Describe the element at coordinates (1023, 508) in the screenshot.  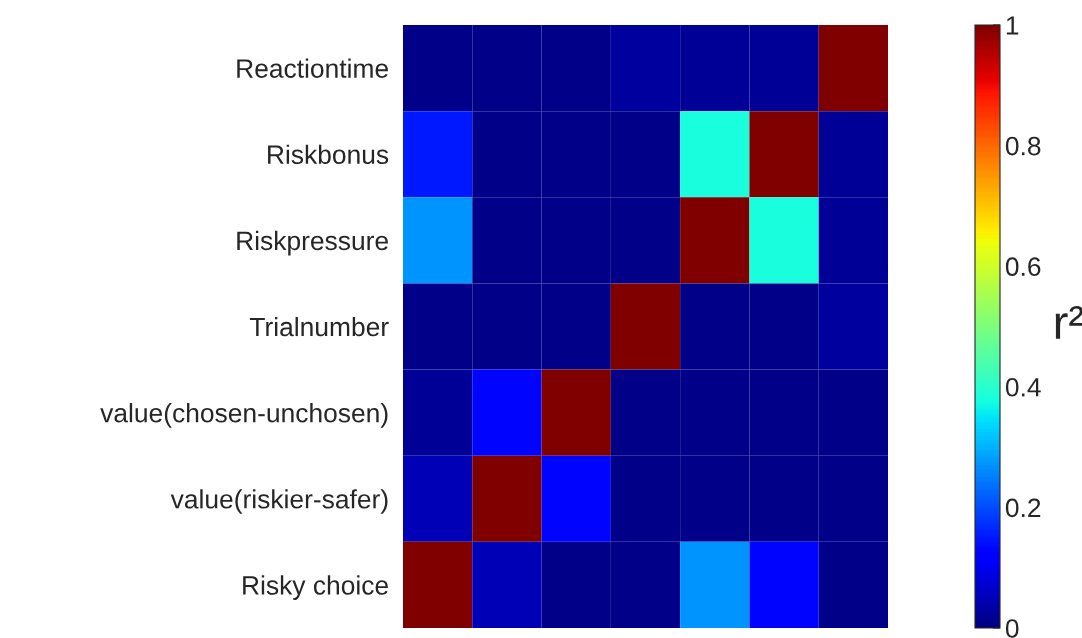
I see `color-bar-label: 0.2` at that location.